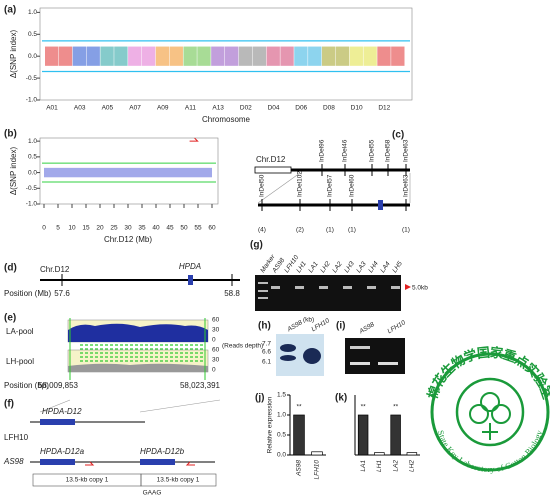 This screenshot has height=499, width=550. Describe the element at coordinates (322, 150) in the screenshot. I see `marker: InDel96` at that location.